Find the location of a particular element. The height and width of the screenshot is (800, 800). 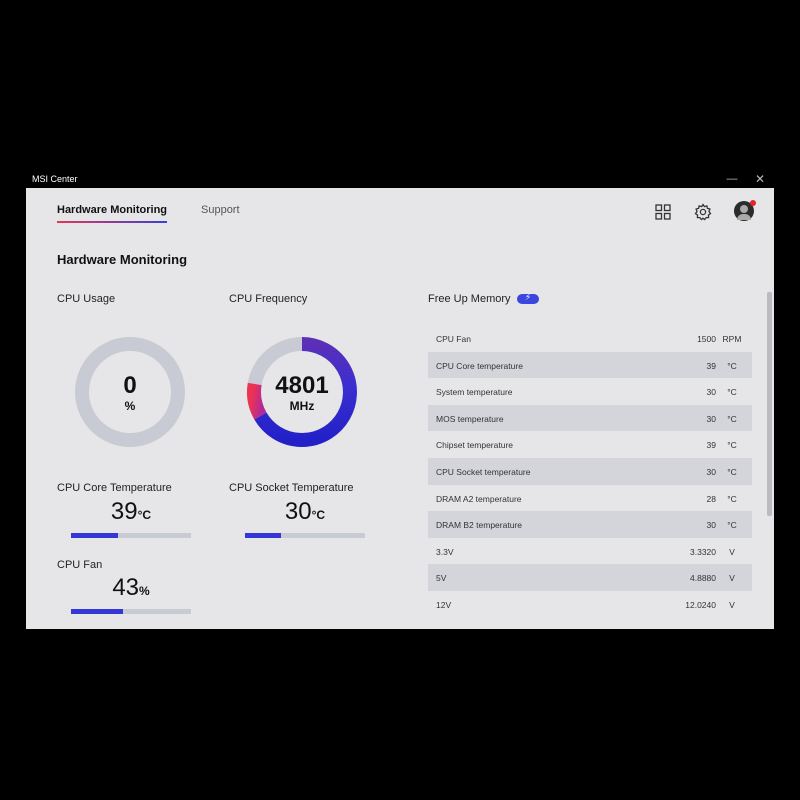

cpu-core-temp-label: CPU Core Temperature is located at coordinates (114, 488).